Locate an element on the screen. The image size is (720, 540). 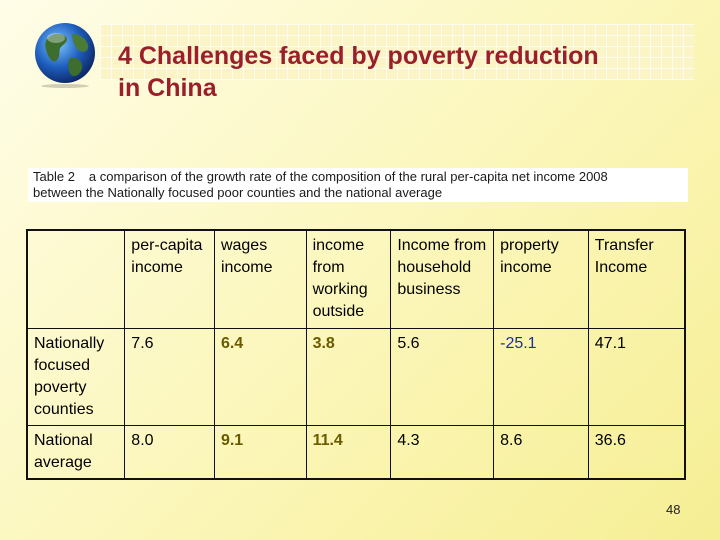
table-cell: 8.0 is located at coordinates (169, 451).